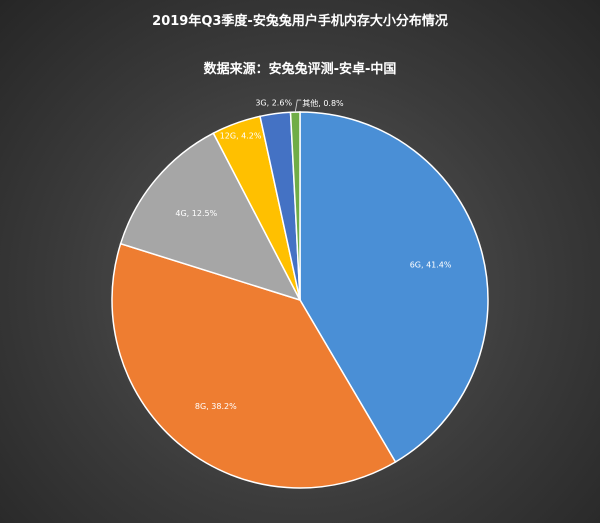 This screenshot has width=600, height=523. Describe the element at coordinates (323, 103) in the screenshot. I see `data-label-other: 其他, 0.8%` at that location.